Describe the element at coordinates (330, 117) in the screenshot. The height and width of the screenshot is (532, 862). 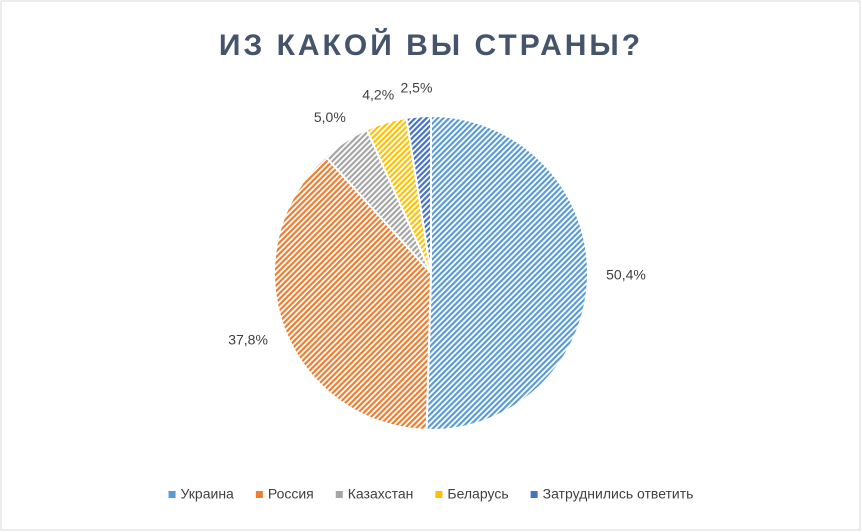
I see `data-label: 5,0%` at that location.